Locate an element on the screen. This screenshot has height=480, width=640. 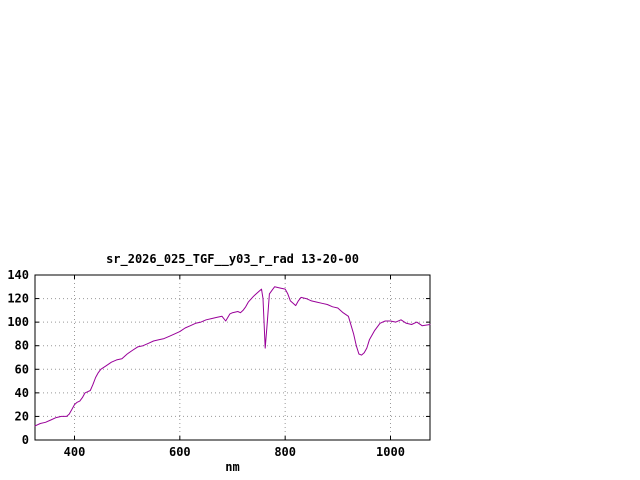
x-tick-label: 400 is located at coordinates (75, 452).